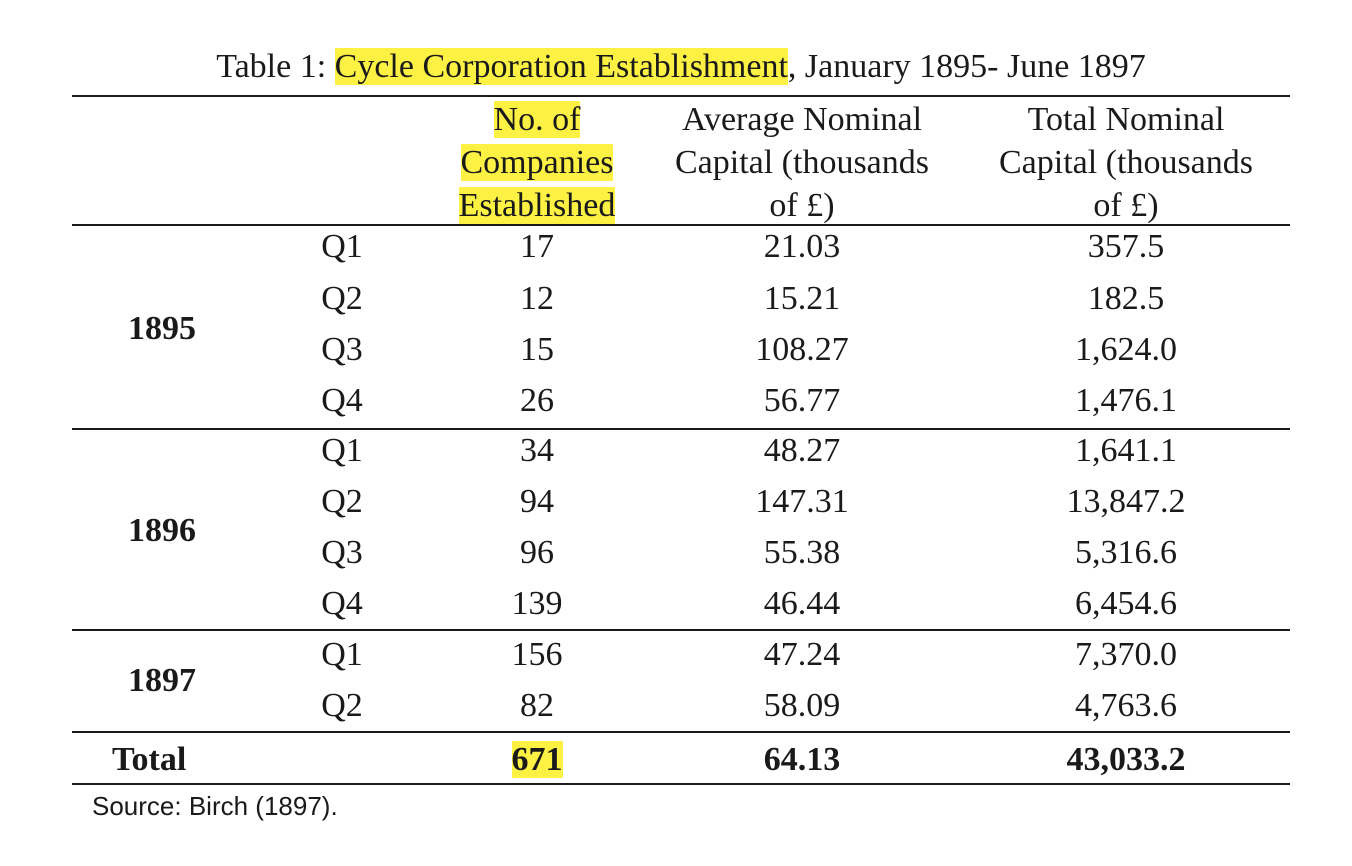 This screenshot has width=1352, height=866. I want to click on header-avg-line: Capital (thousands, so click(802, 162).